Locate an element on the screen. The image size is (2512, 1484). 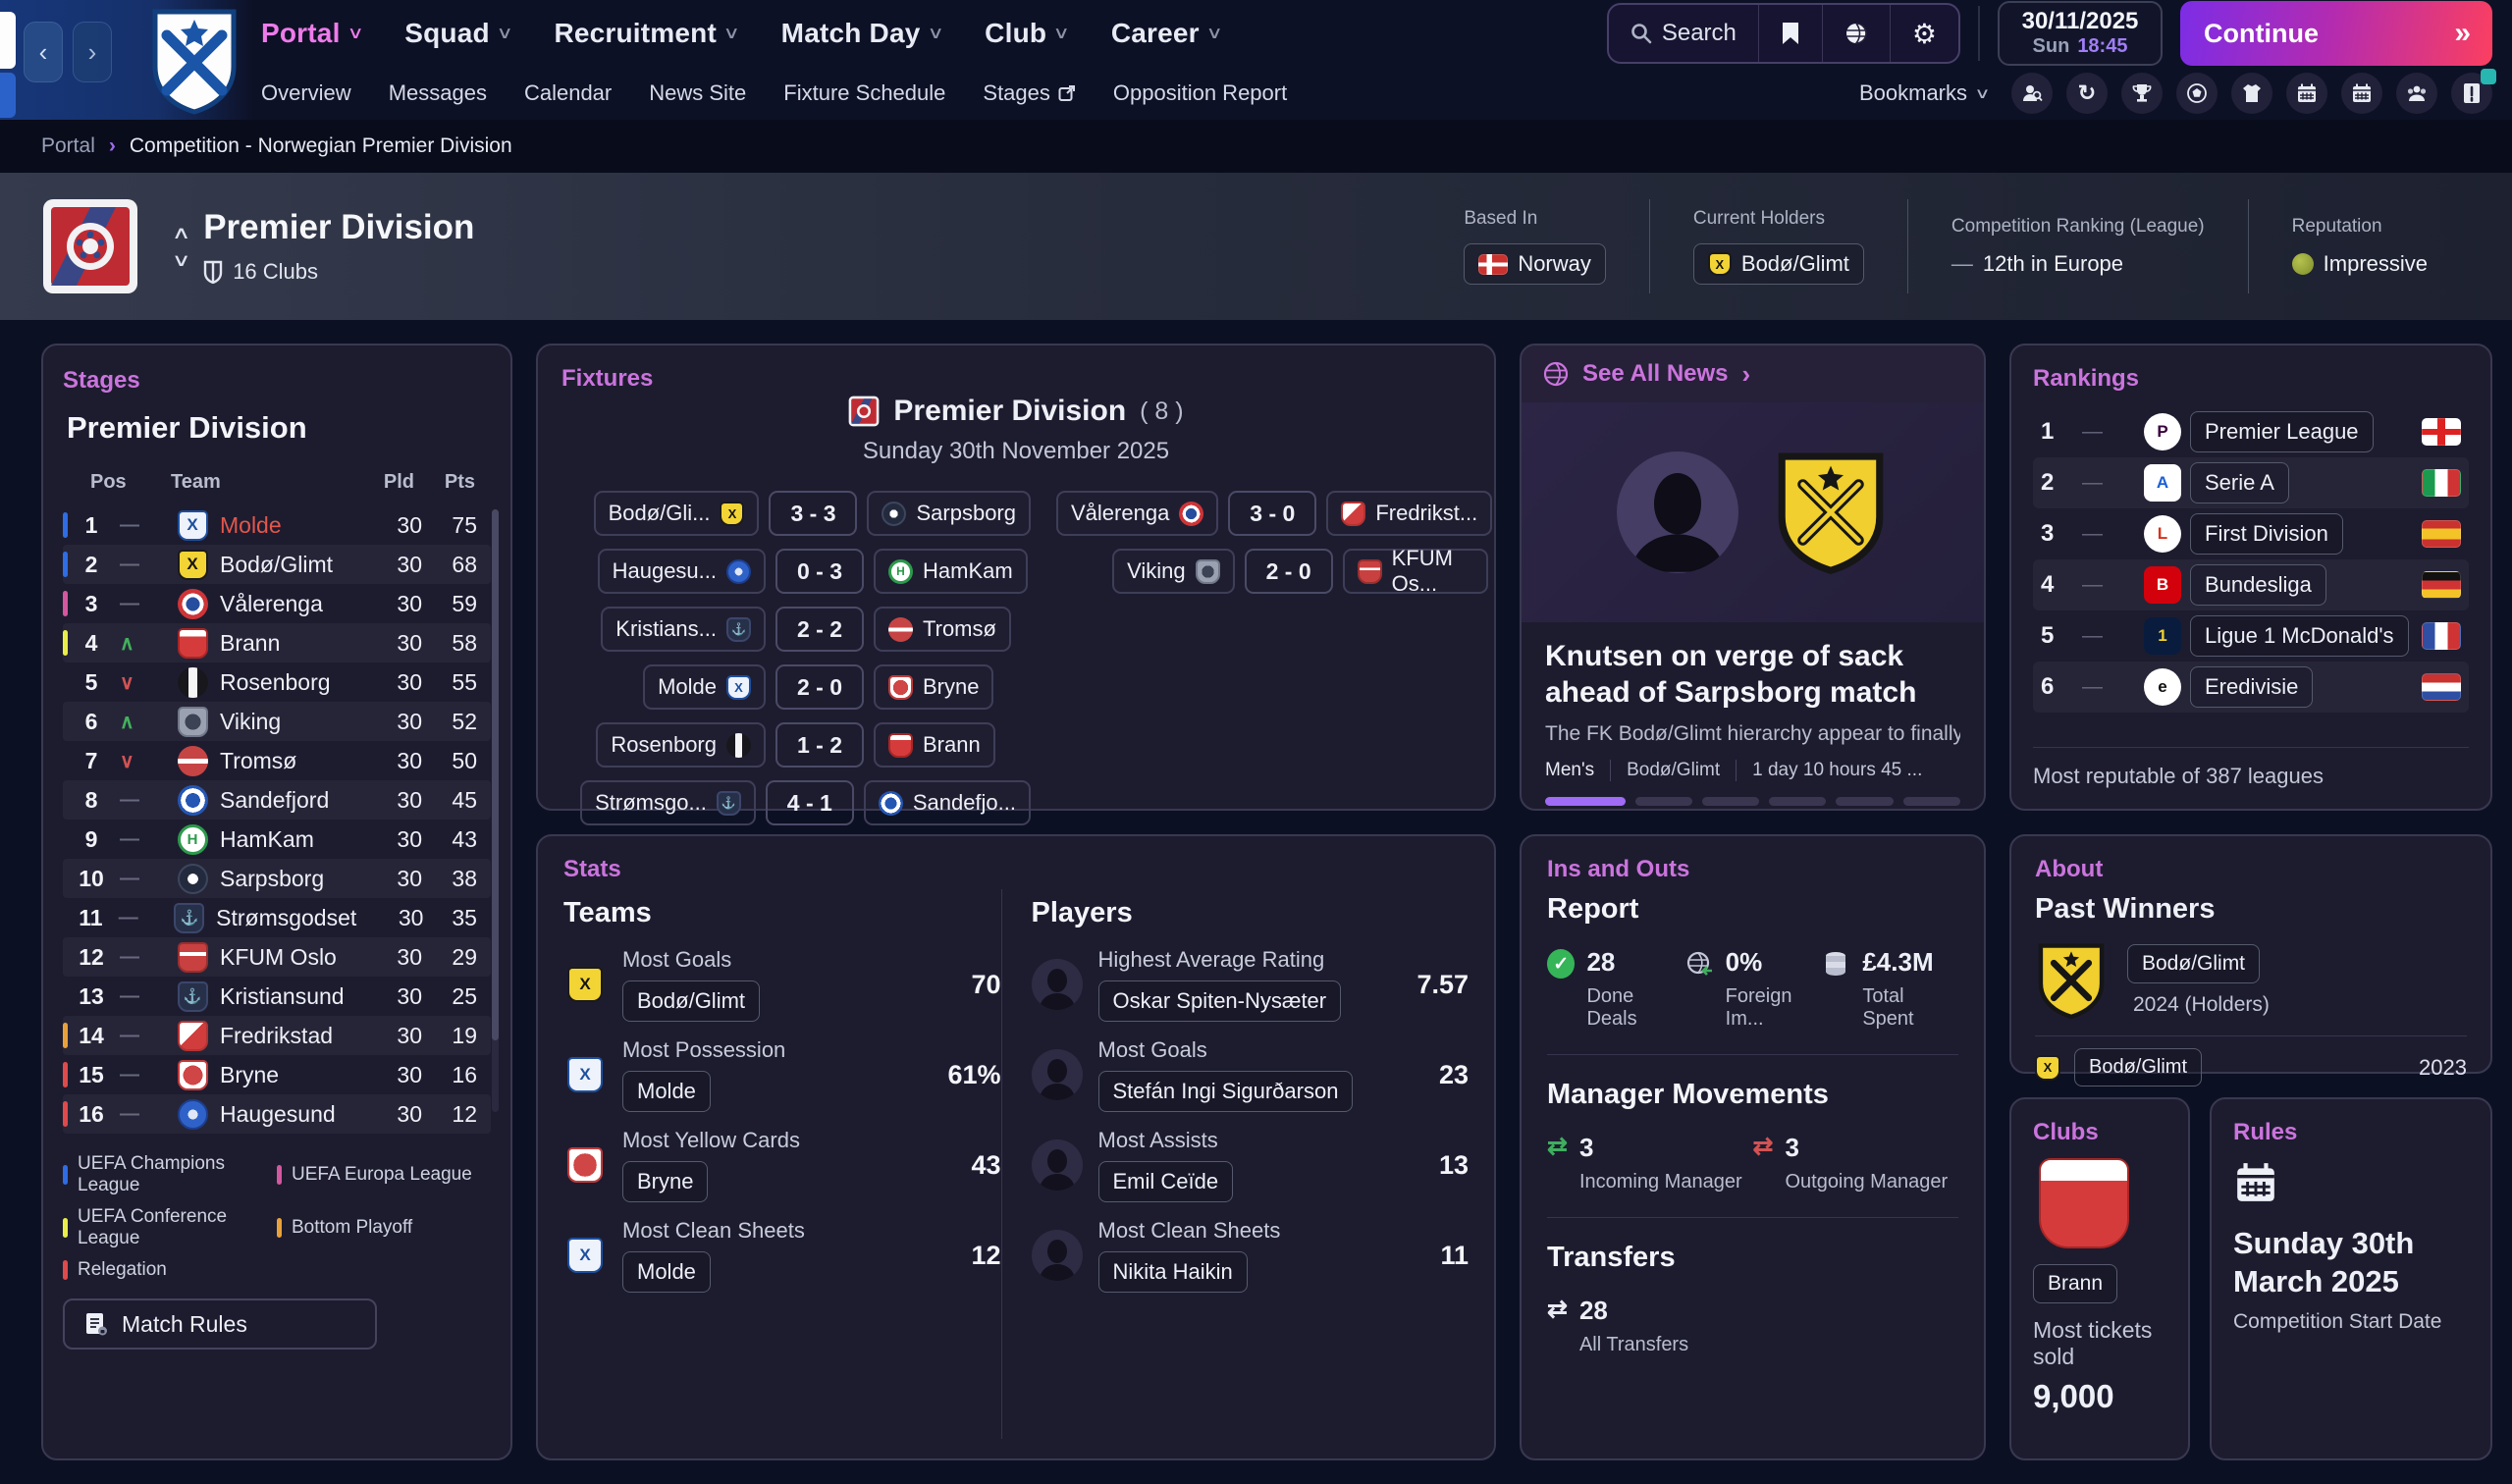
kit-shortcut-button is located at coordinates (2251, 94).